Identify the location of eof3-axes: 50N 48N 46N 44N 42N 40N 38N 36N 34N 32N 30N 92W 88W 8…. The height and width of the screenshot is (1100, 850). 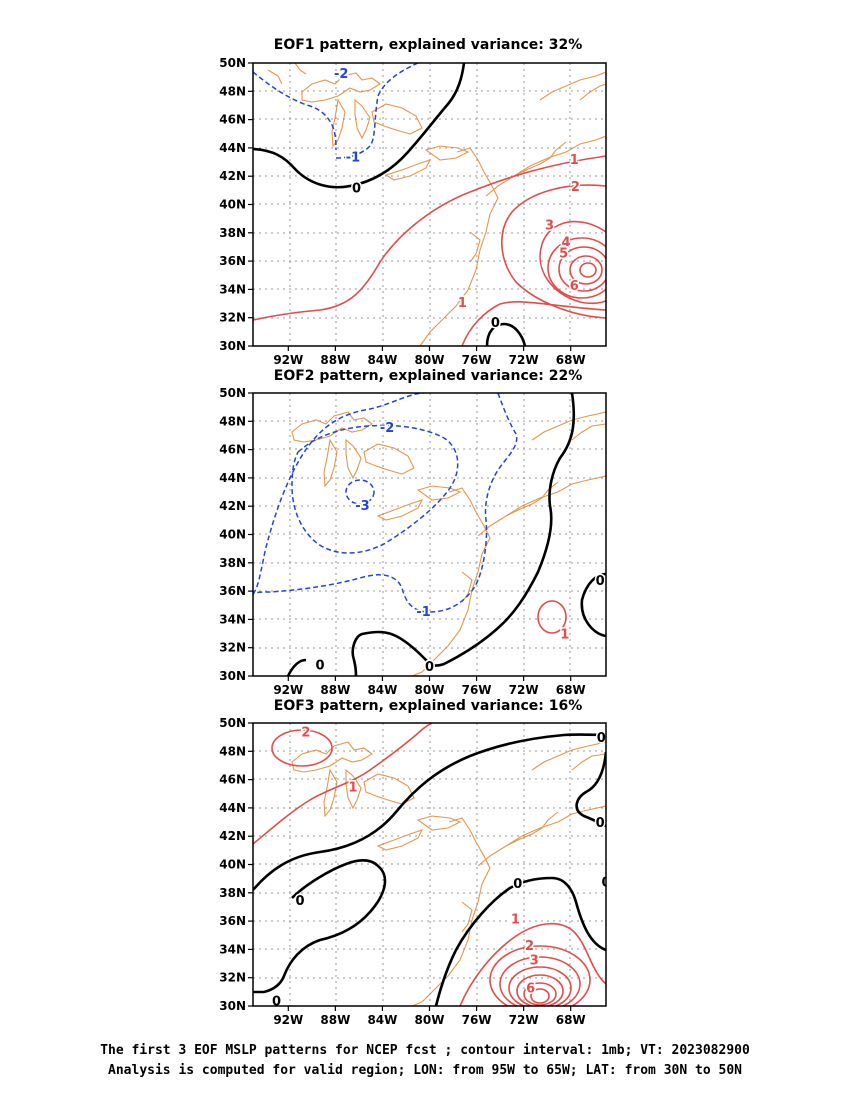
(402, 871).